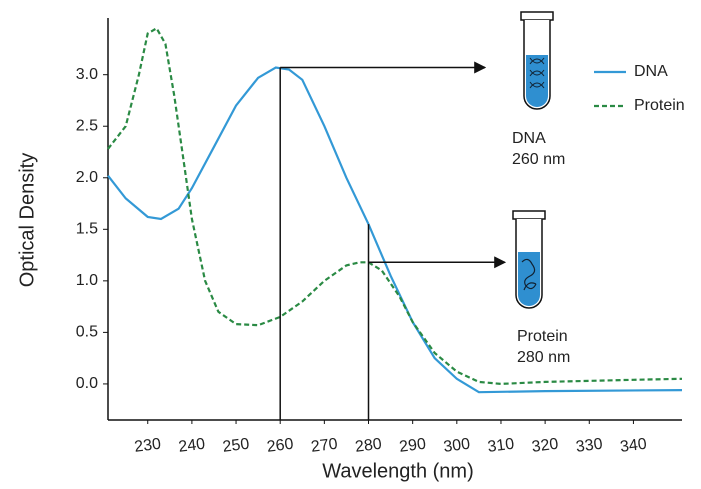 Image resolution: width=701 pixels, height=489 pixels. What do you see at coordinates (87, 332) in the screenshot?
I see `y-tick-label: 0.5` at bounding box center [87, 332].